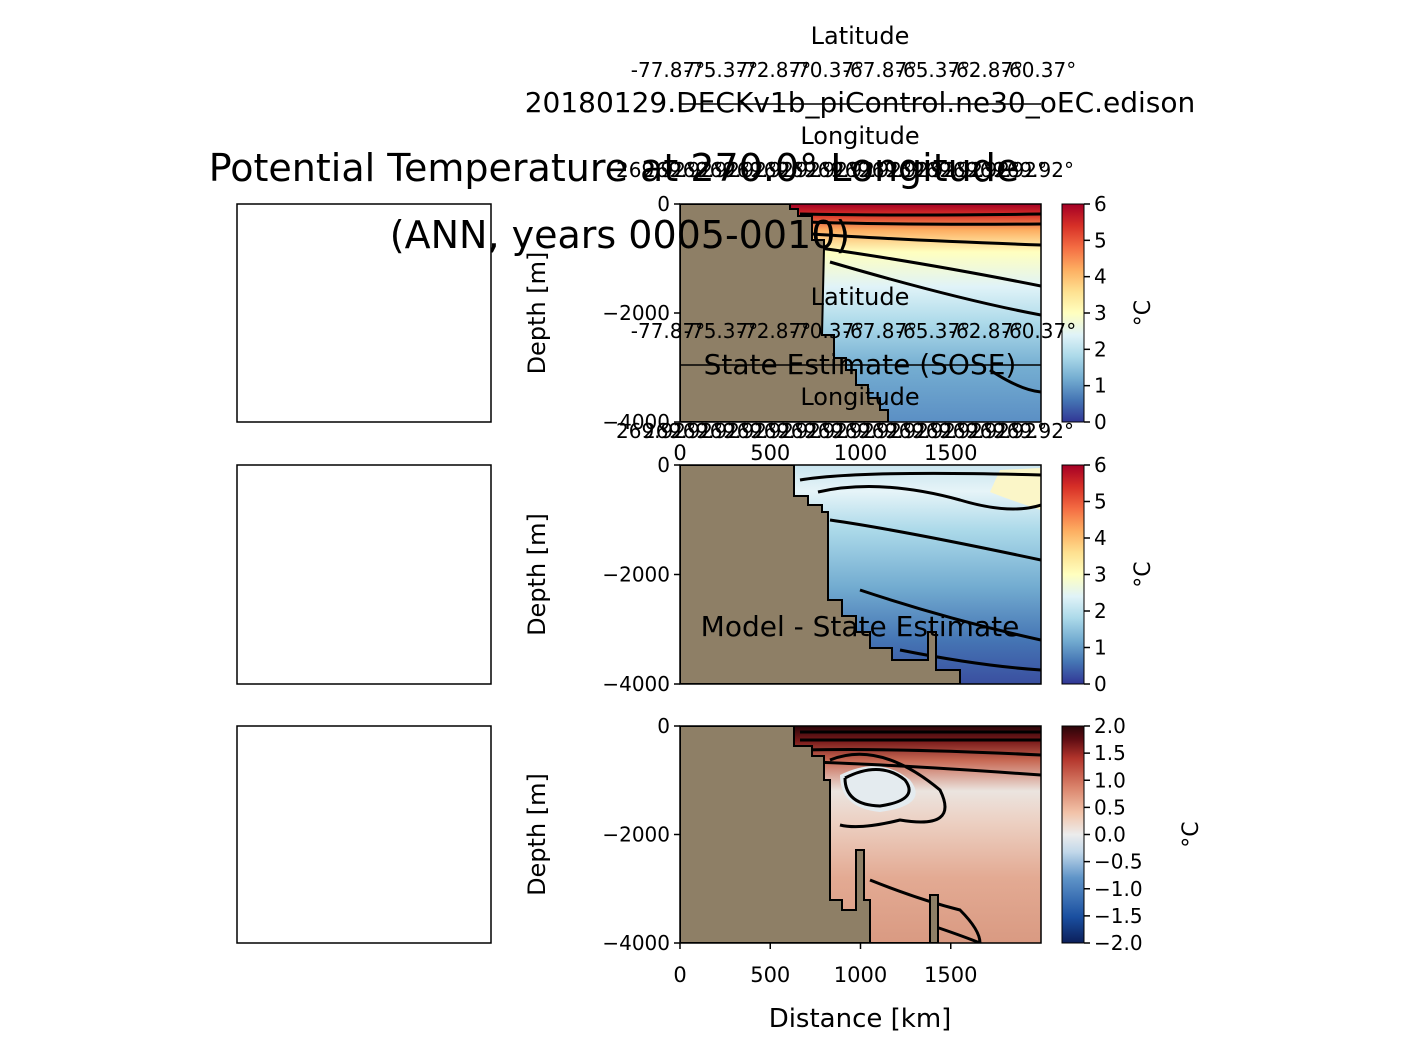 Image resolution: width=1412 pixels, height=1055 pixels. I want to click on empty-axes-top, so click(364, 313).